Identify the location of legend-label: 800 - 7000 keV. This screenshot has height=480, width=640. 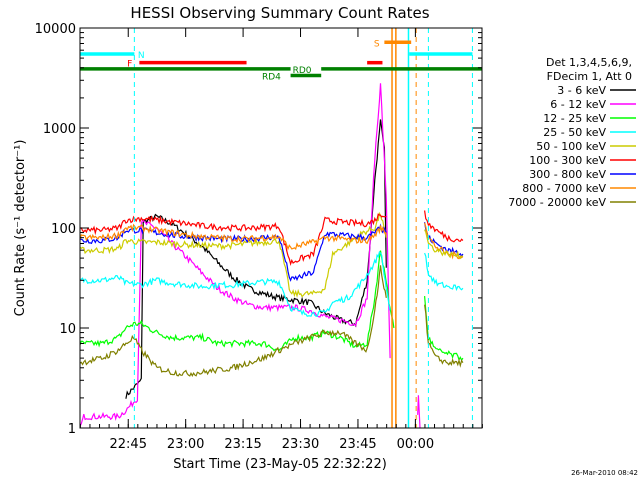
(564, 188).